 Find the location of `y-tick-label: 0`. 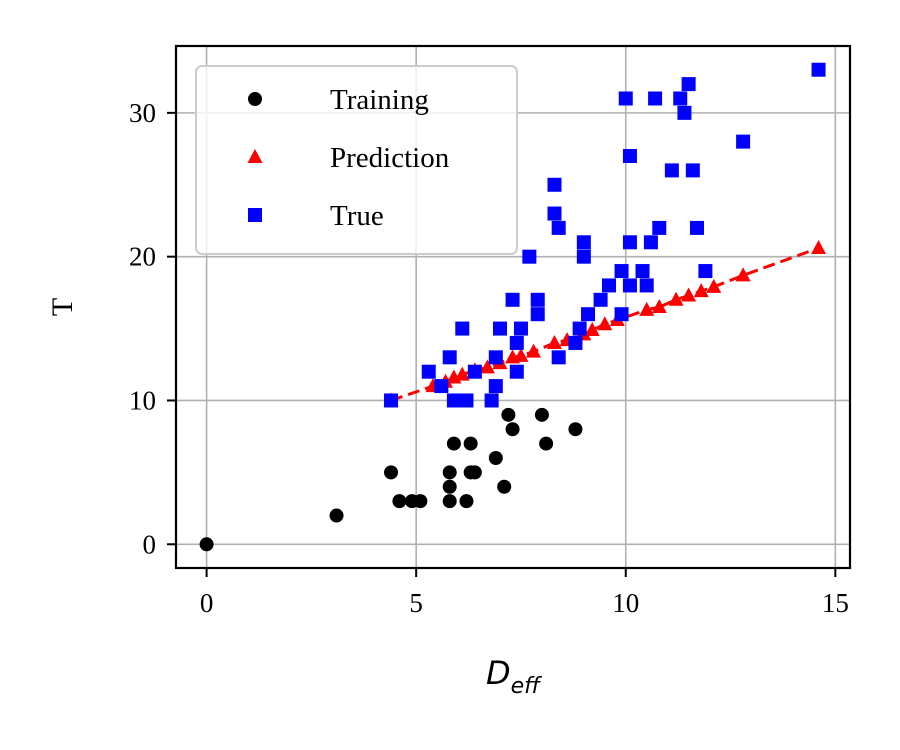

y-tick-label: 0 is located at coordinates (150, 544).